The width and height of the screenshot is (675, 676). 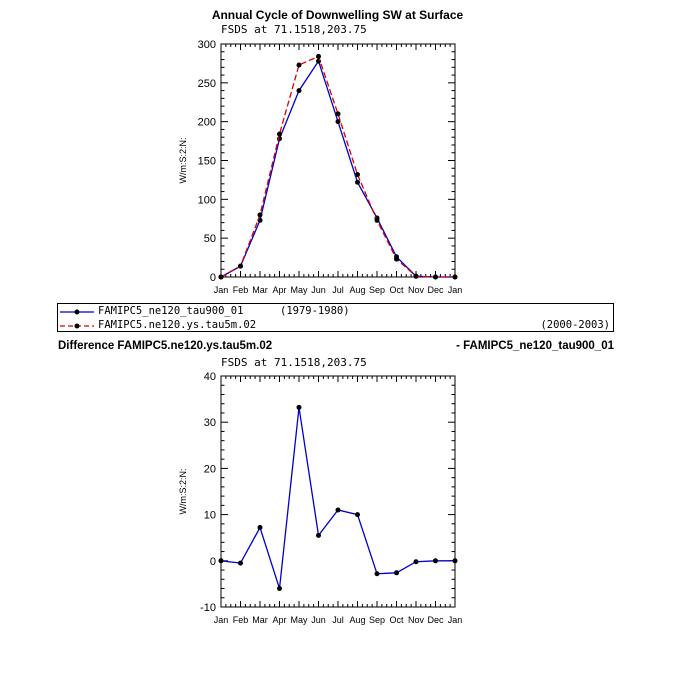 I want to click on chart1-xtick-label: May, so click(x=299, y=290).